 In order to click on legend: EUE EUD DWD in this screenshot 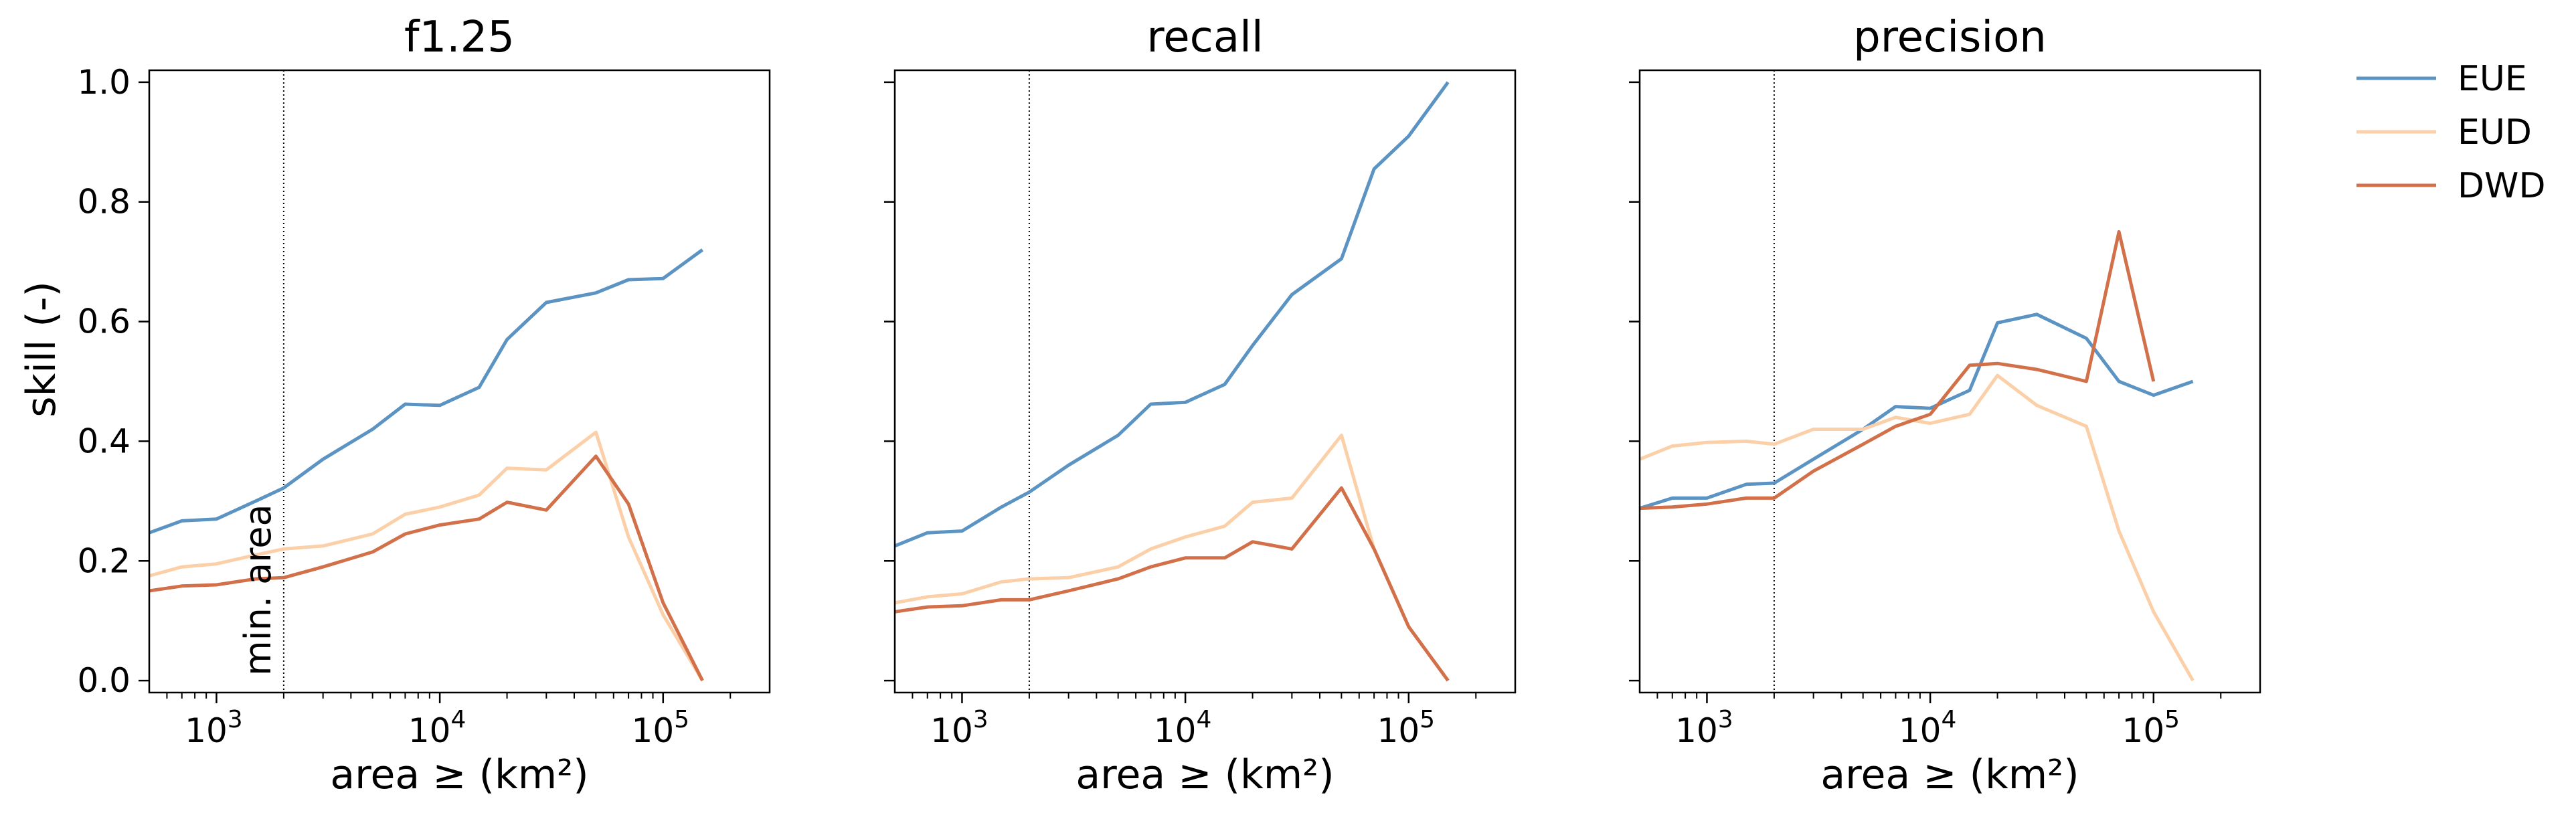, I will do `click(2451, 132)`.